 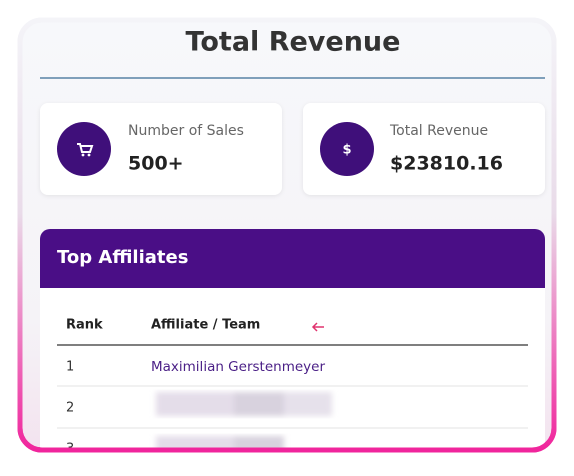 I want to click on column-header: Affiliate / Team, so click(x=205, y=325).